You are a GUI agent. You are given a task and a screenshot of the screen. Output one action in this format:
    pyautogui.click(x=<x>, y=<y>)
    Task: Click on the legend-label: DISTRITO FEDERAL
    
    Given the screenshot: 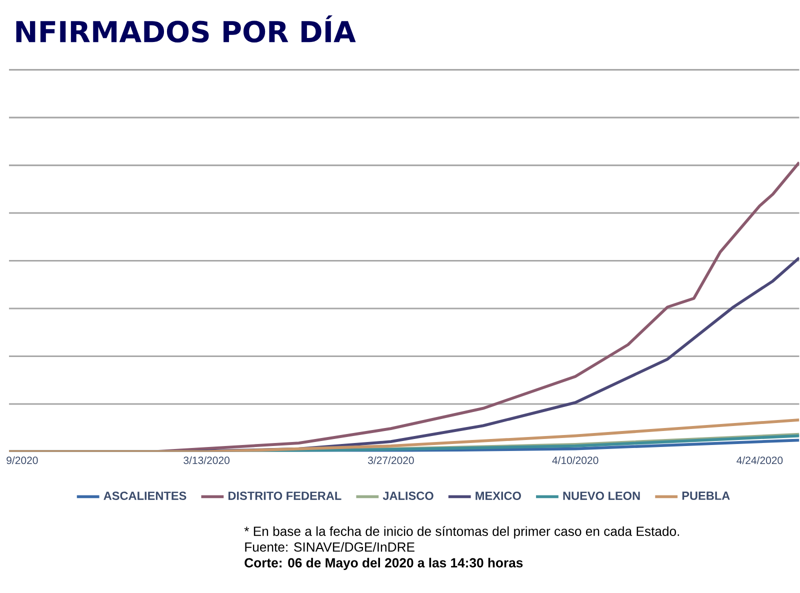 What is the action you would take?
    pyautogui.click(x=285, y=496)
    